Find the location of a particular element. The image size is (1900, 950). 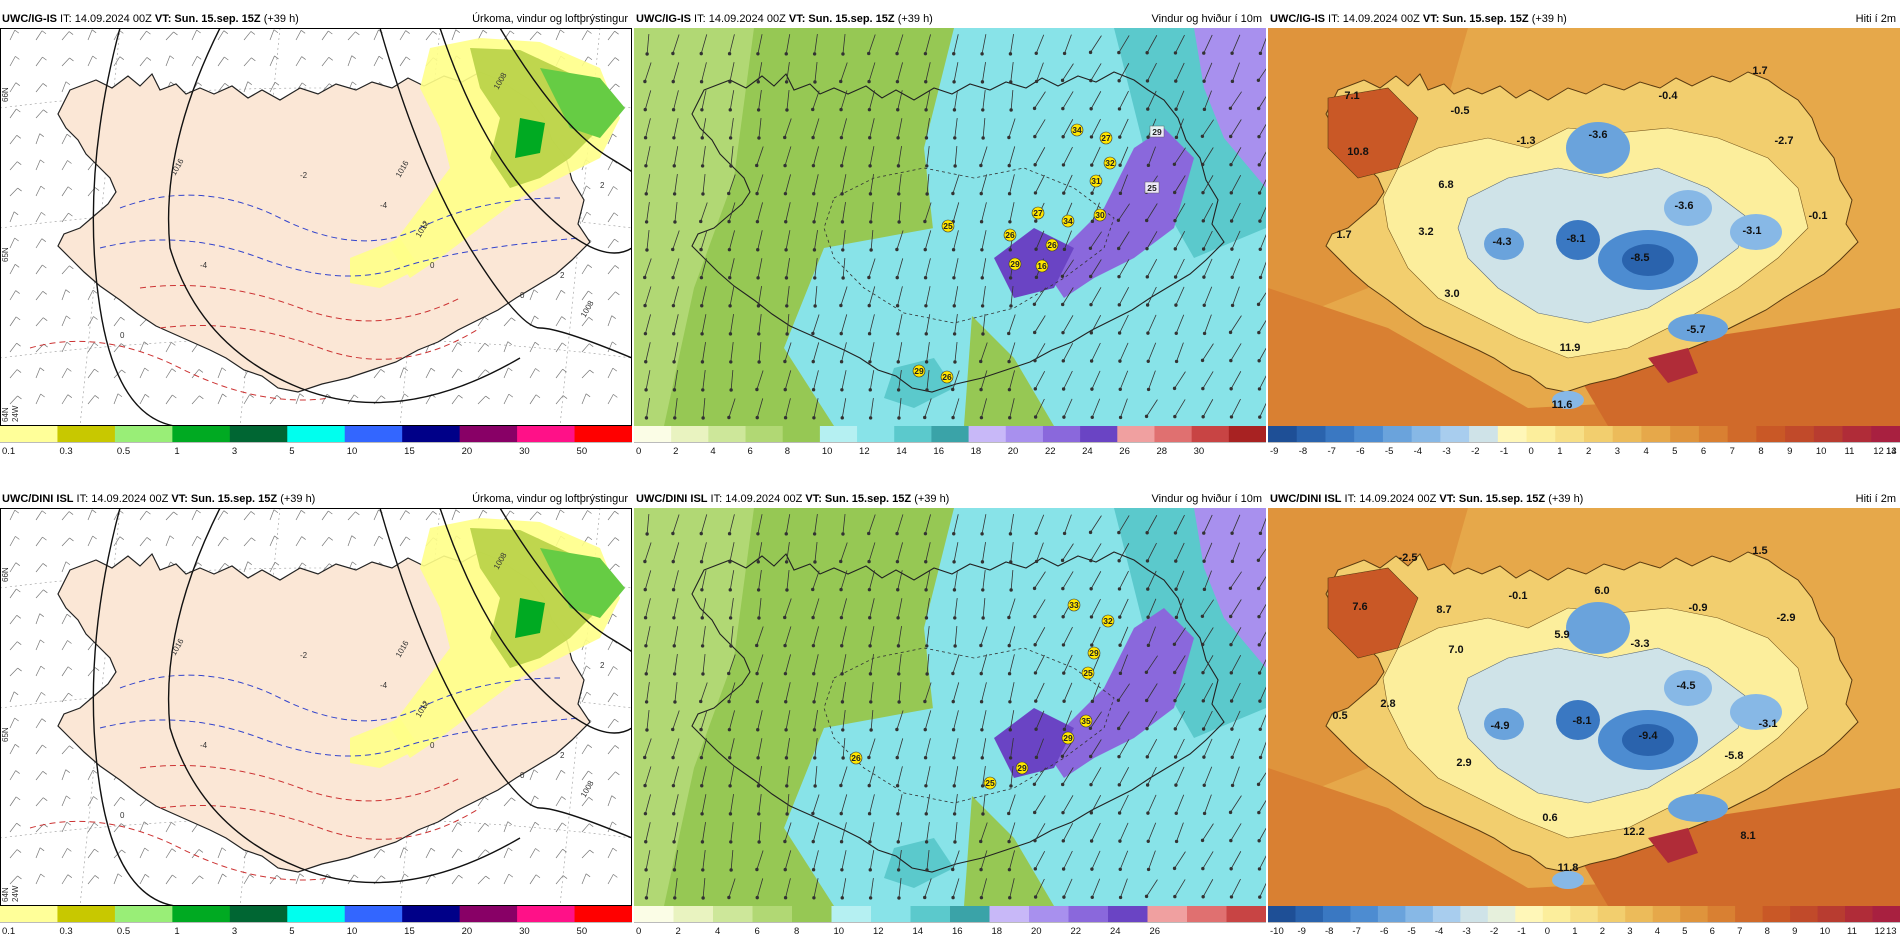

gust-value: 26 is located at coordinates (1052, 245).